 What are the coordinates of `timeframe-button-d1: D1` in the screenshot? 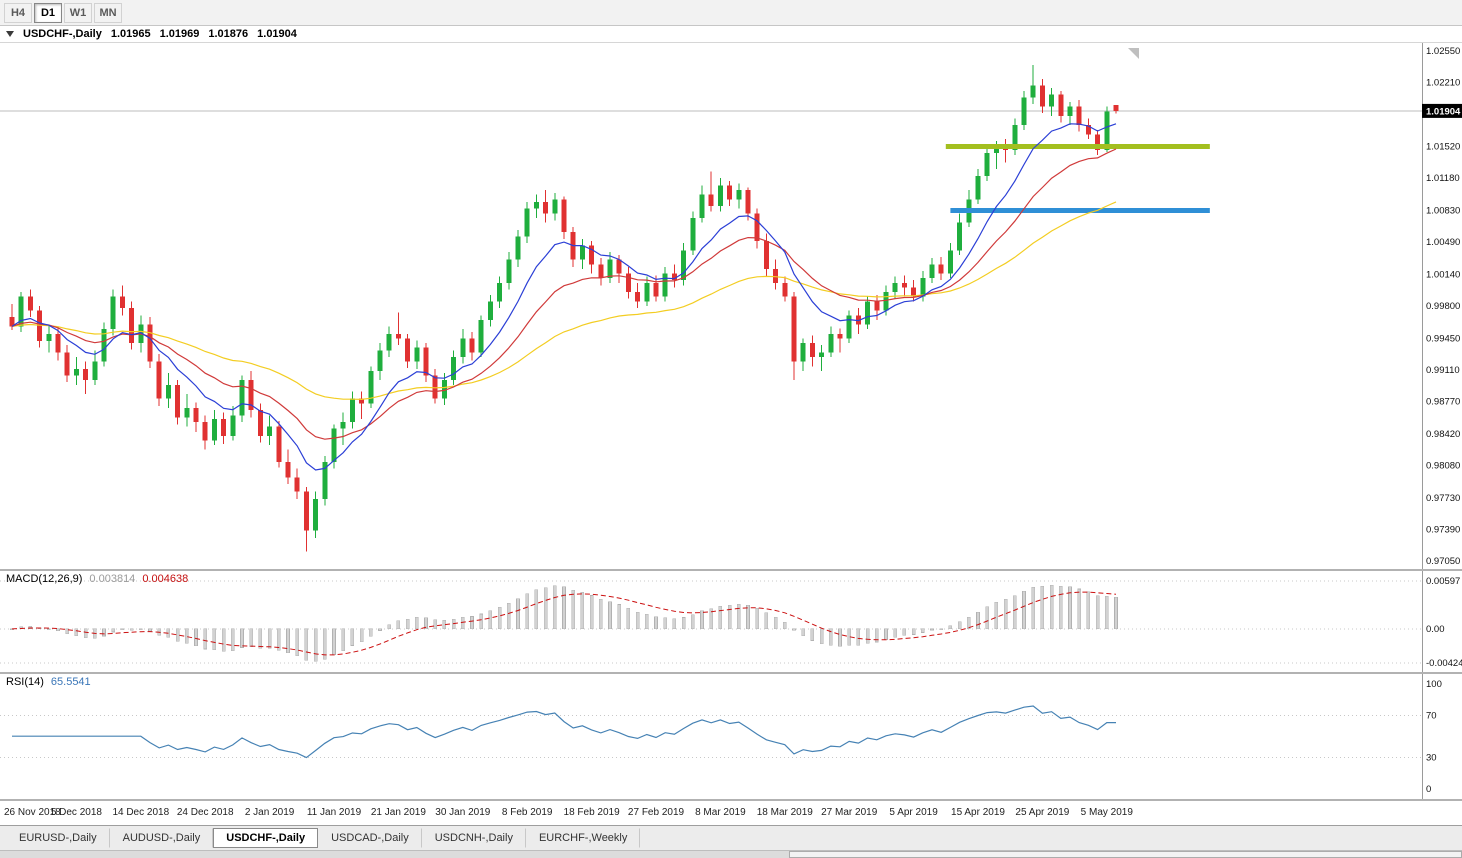 It's located at (48, 12).